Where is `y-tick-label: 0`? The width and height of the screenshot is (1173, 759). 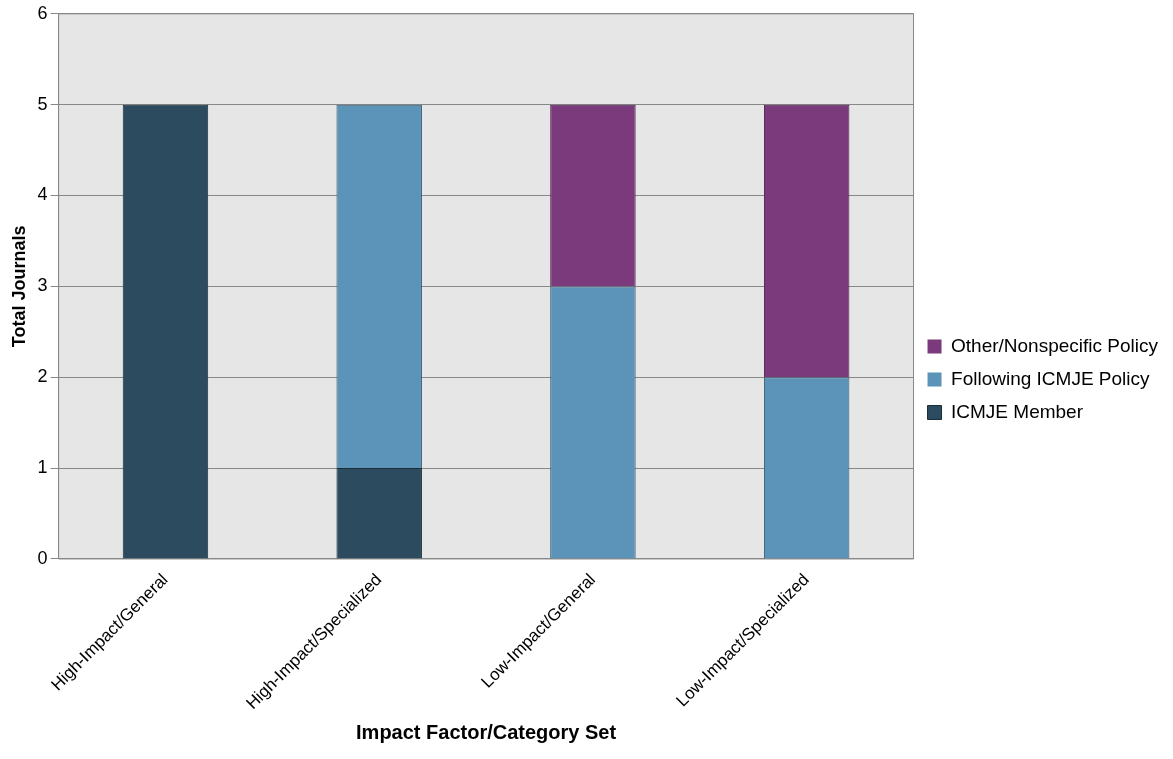 y-tick-label: 0 is located at coordinates (42, 557).